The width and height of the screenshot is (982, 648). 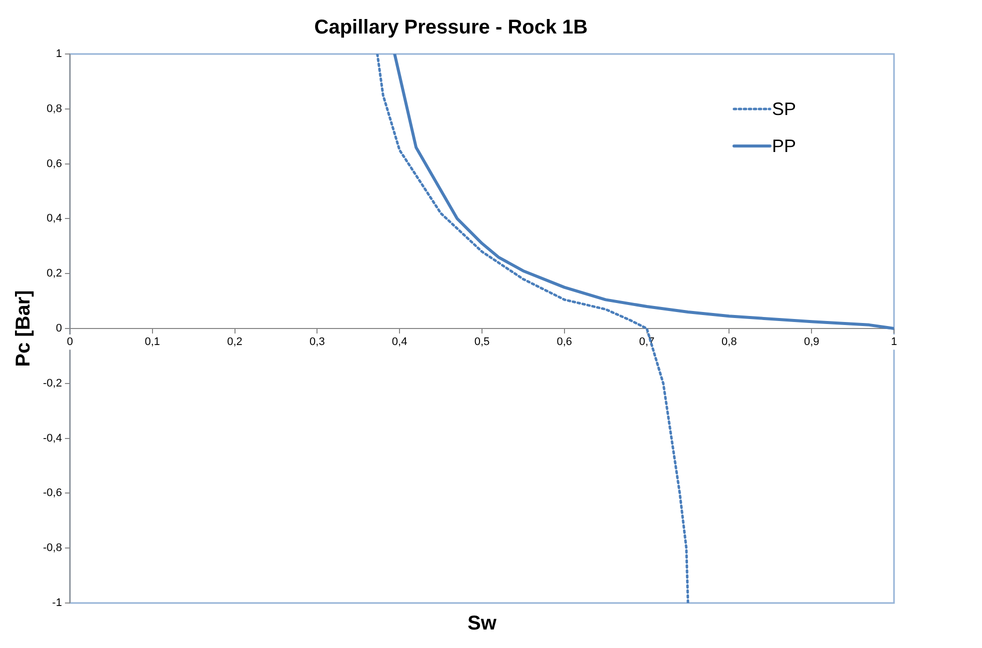 I want to click on x-tick-label: 1, so click(x=894, y=342).